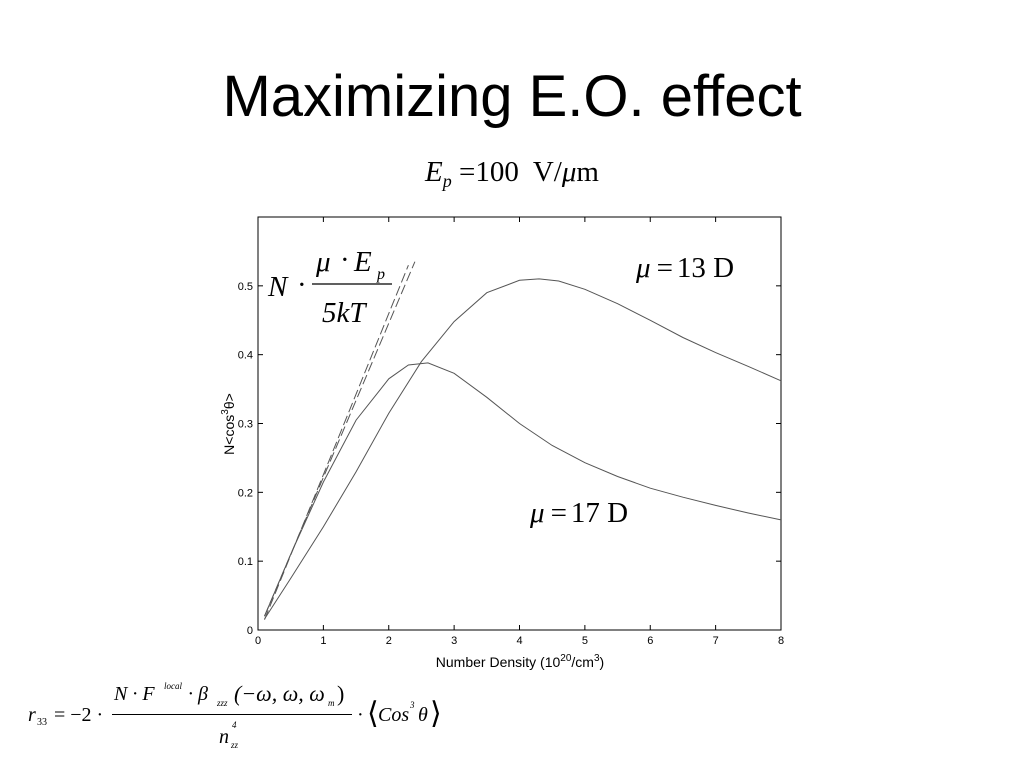 The width and height of the screenshot is (1024, 768). What do you see at coordinates (323, 262) in the screenshot?
I see `slope-mu: μ` at bounding box center [323, 262].